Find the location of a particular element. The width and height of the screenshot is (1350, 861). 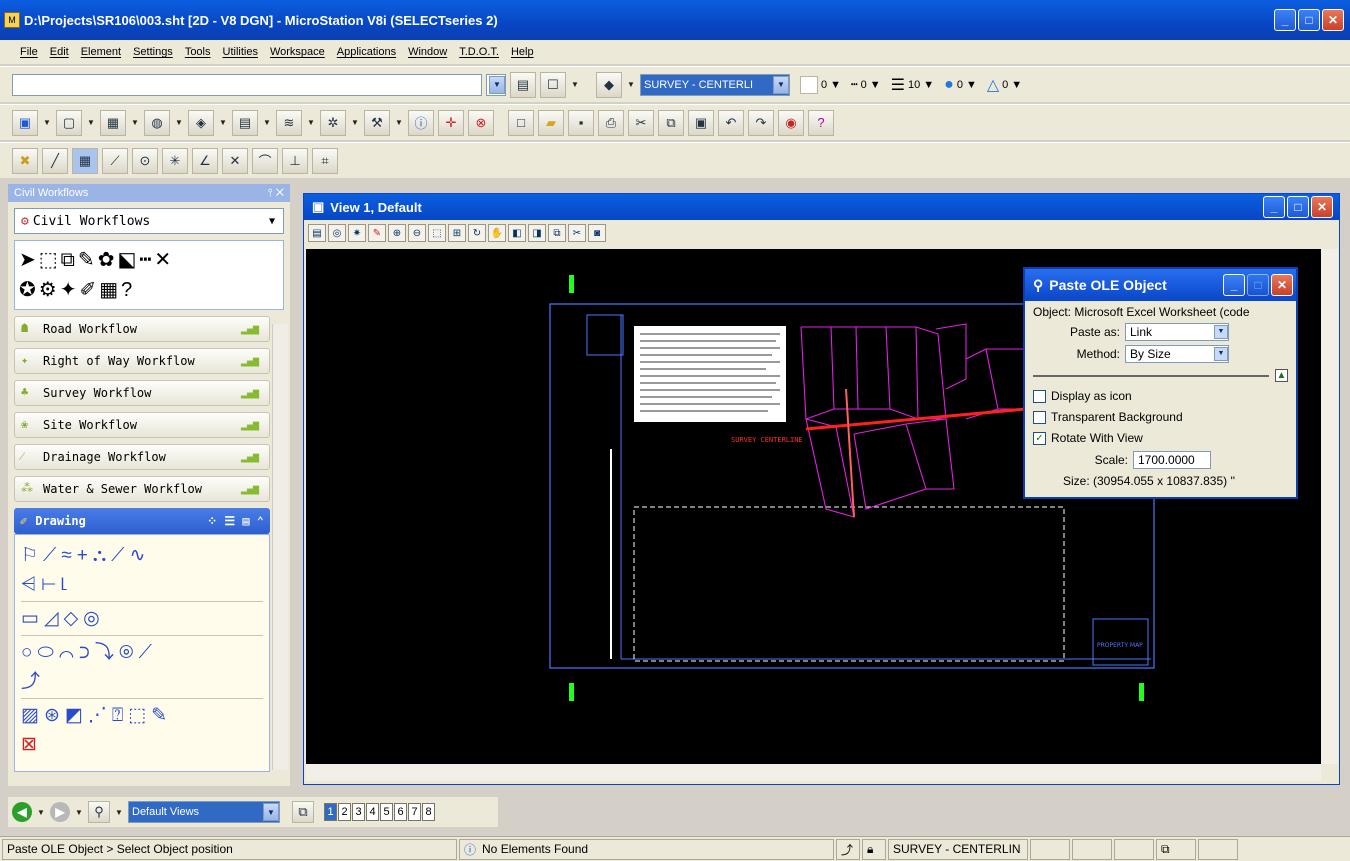

clip-icon: ✂ is located at coordinates (577, 233).